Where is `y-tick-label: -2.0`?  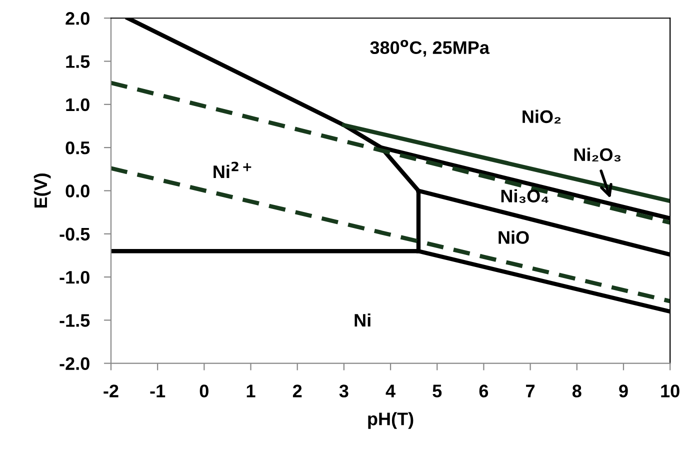 y-tick-label: -2.0 is located at coordinates (75, 363).